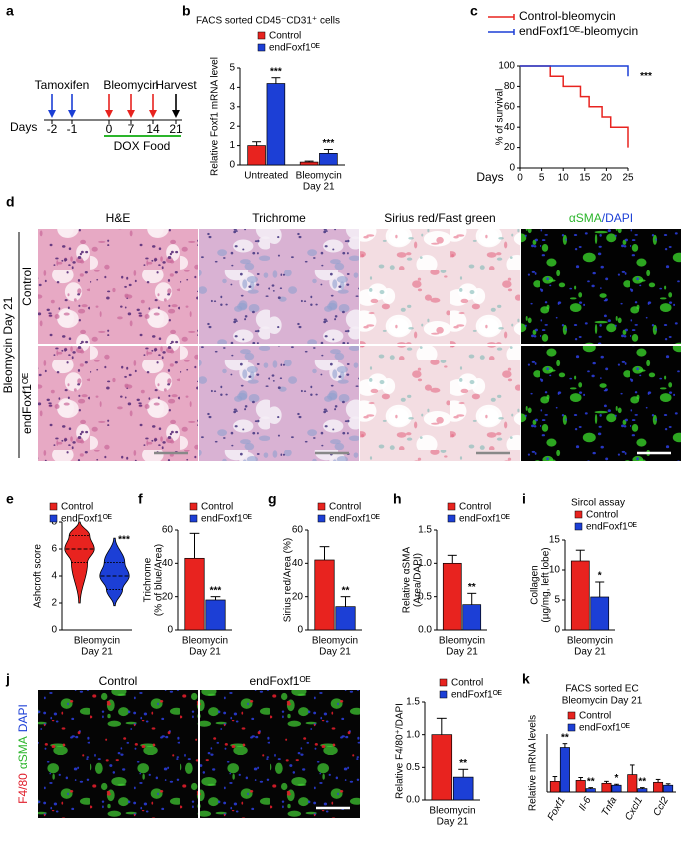  I want to click on x-tick-label: 5, so click(542, 178).